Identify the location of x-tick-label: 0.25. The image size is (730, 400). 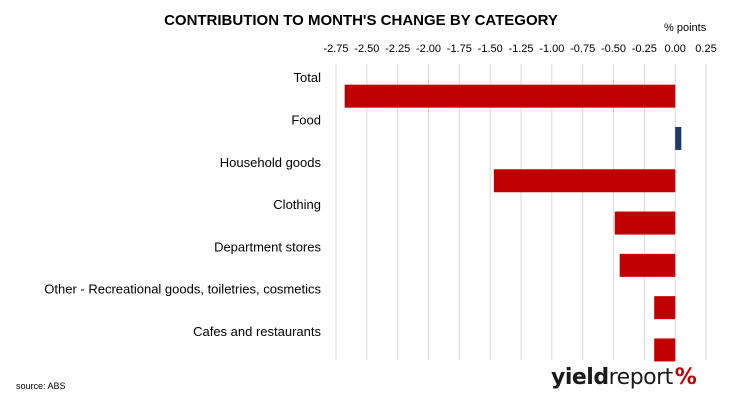
(705, 49).